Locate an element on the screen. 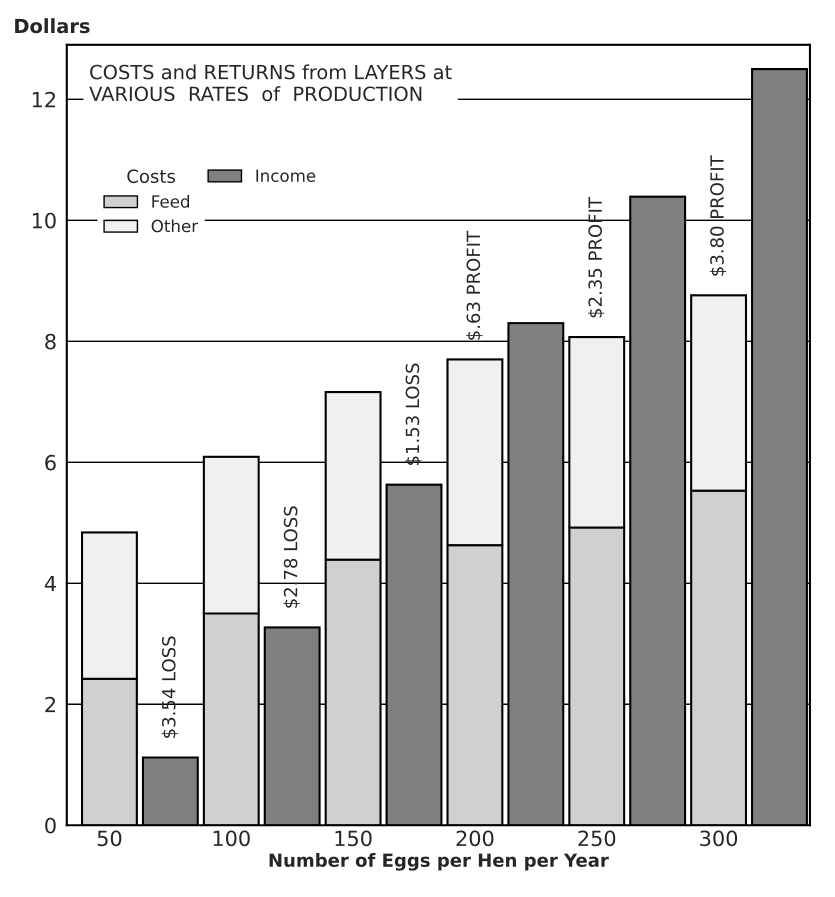 This screenshot has height=897, width=835. x-tick-label: 200 is located at coordinates (475, 838).